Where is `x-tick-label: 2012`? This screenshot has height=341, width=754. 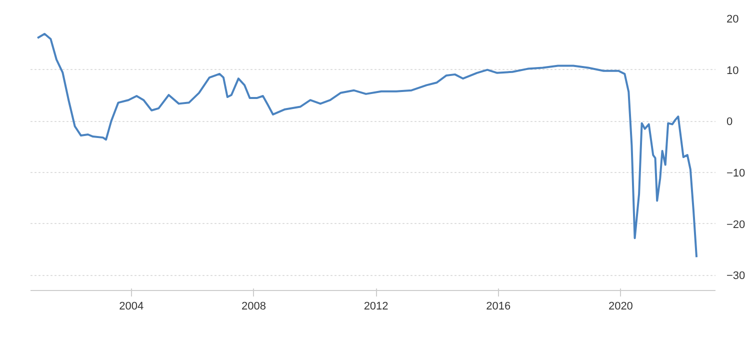
x-tick-label: 2012 is located at coordinates (376, 306).